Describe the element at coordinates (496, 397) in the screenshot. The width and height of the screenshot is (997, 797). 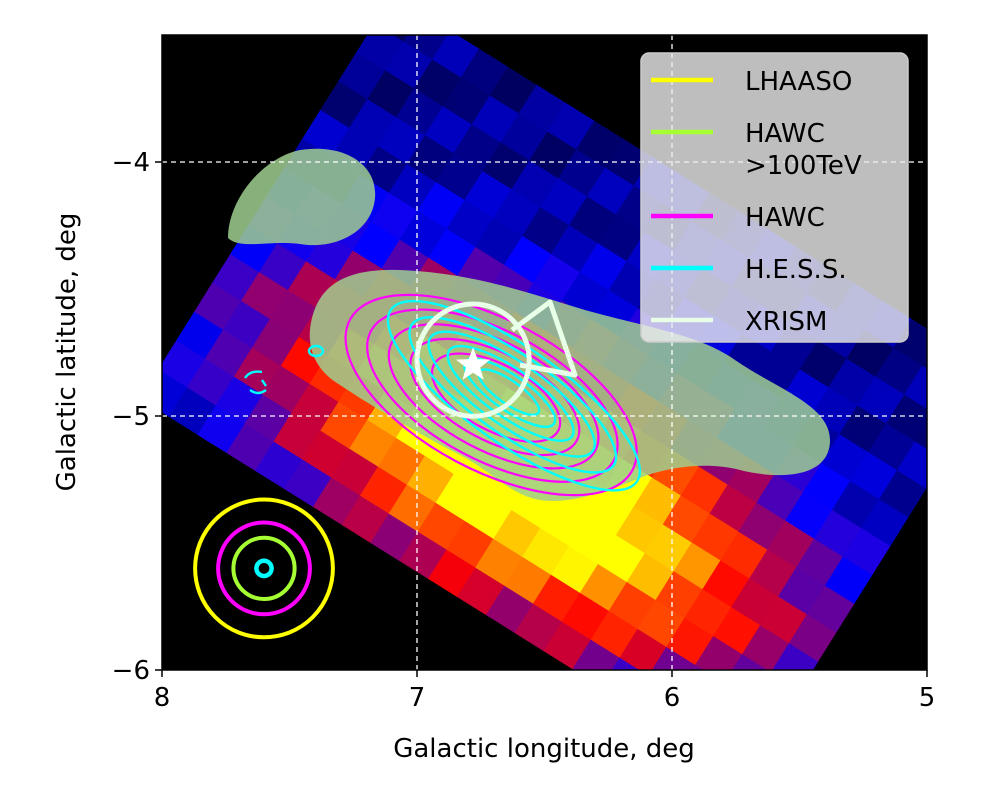
I see `hawc-contour` at that location.